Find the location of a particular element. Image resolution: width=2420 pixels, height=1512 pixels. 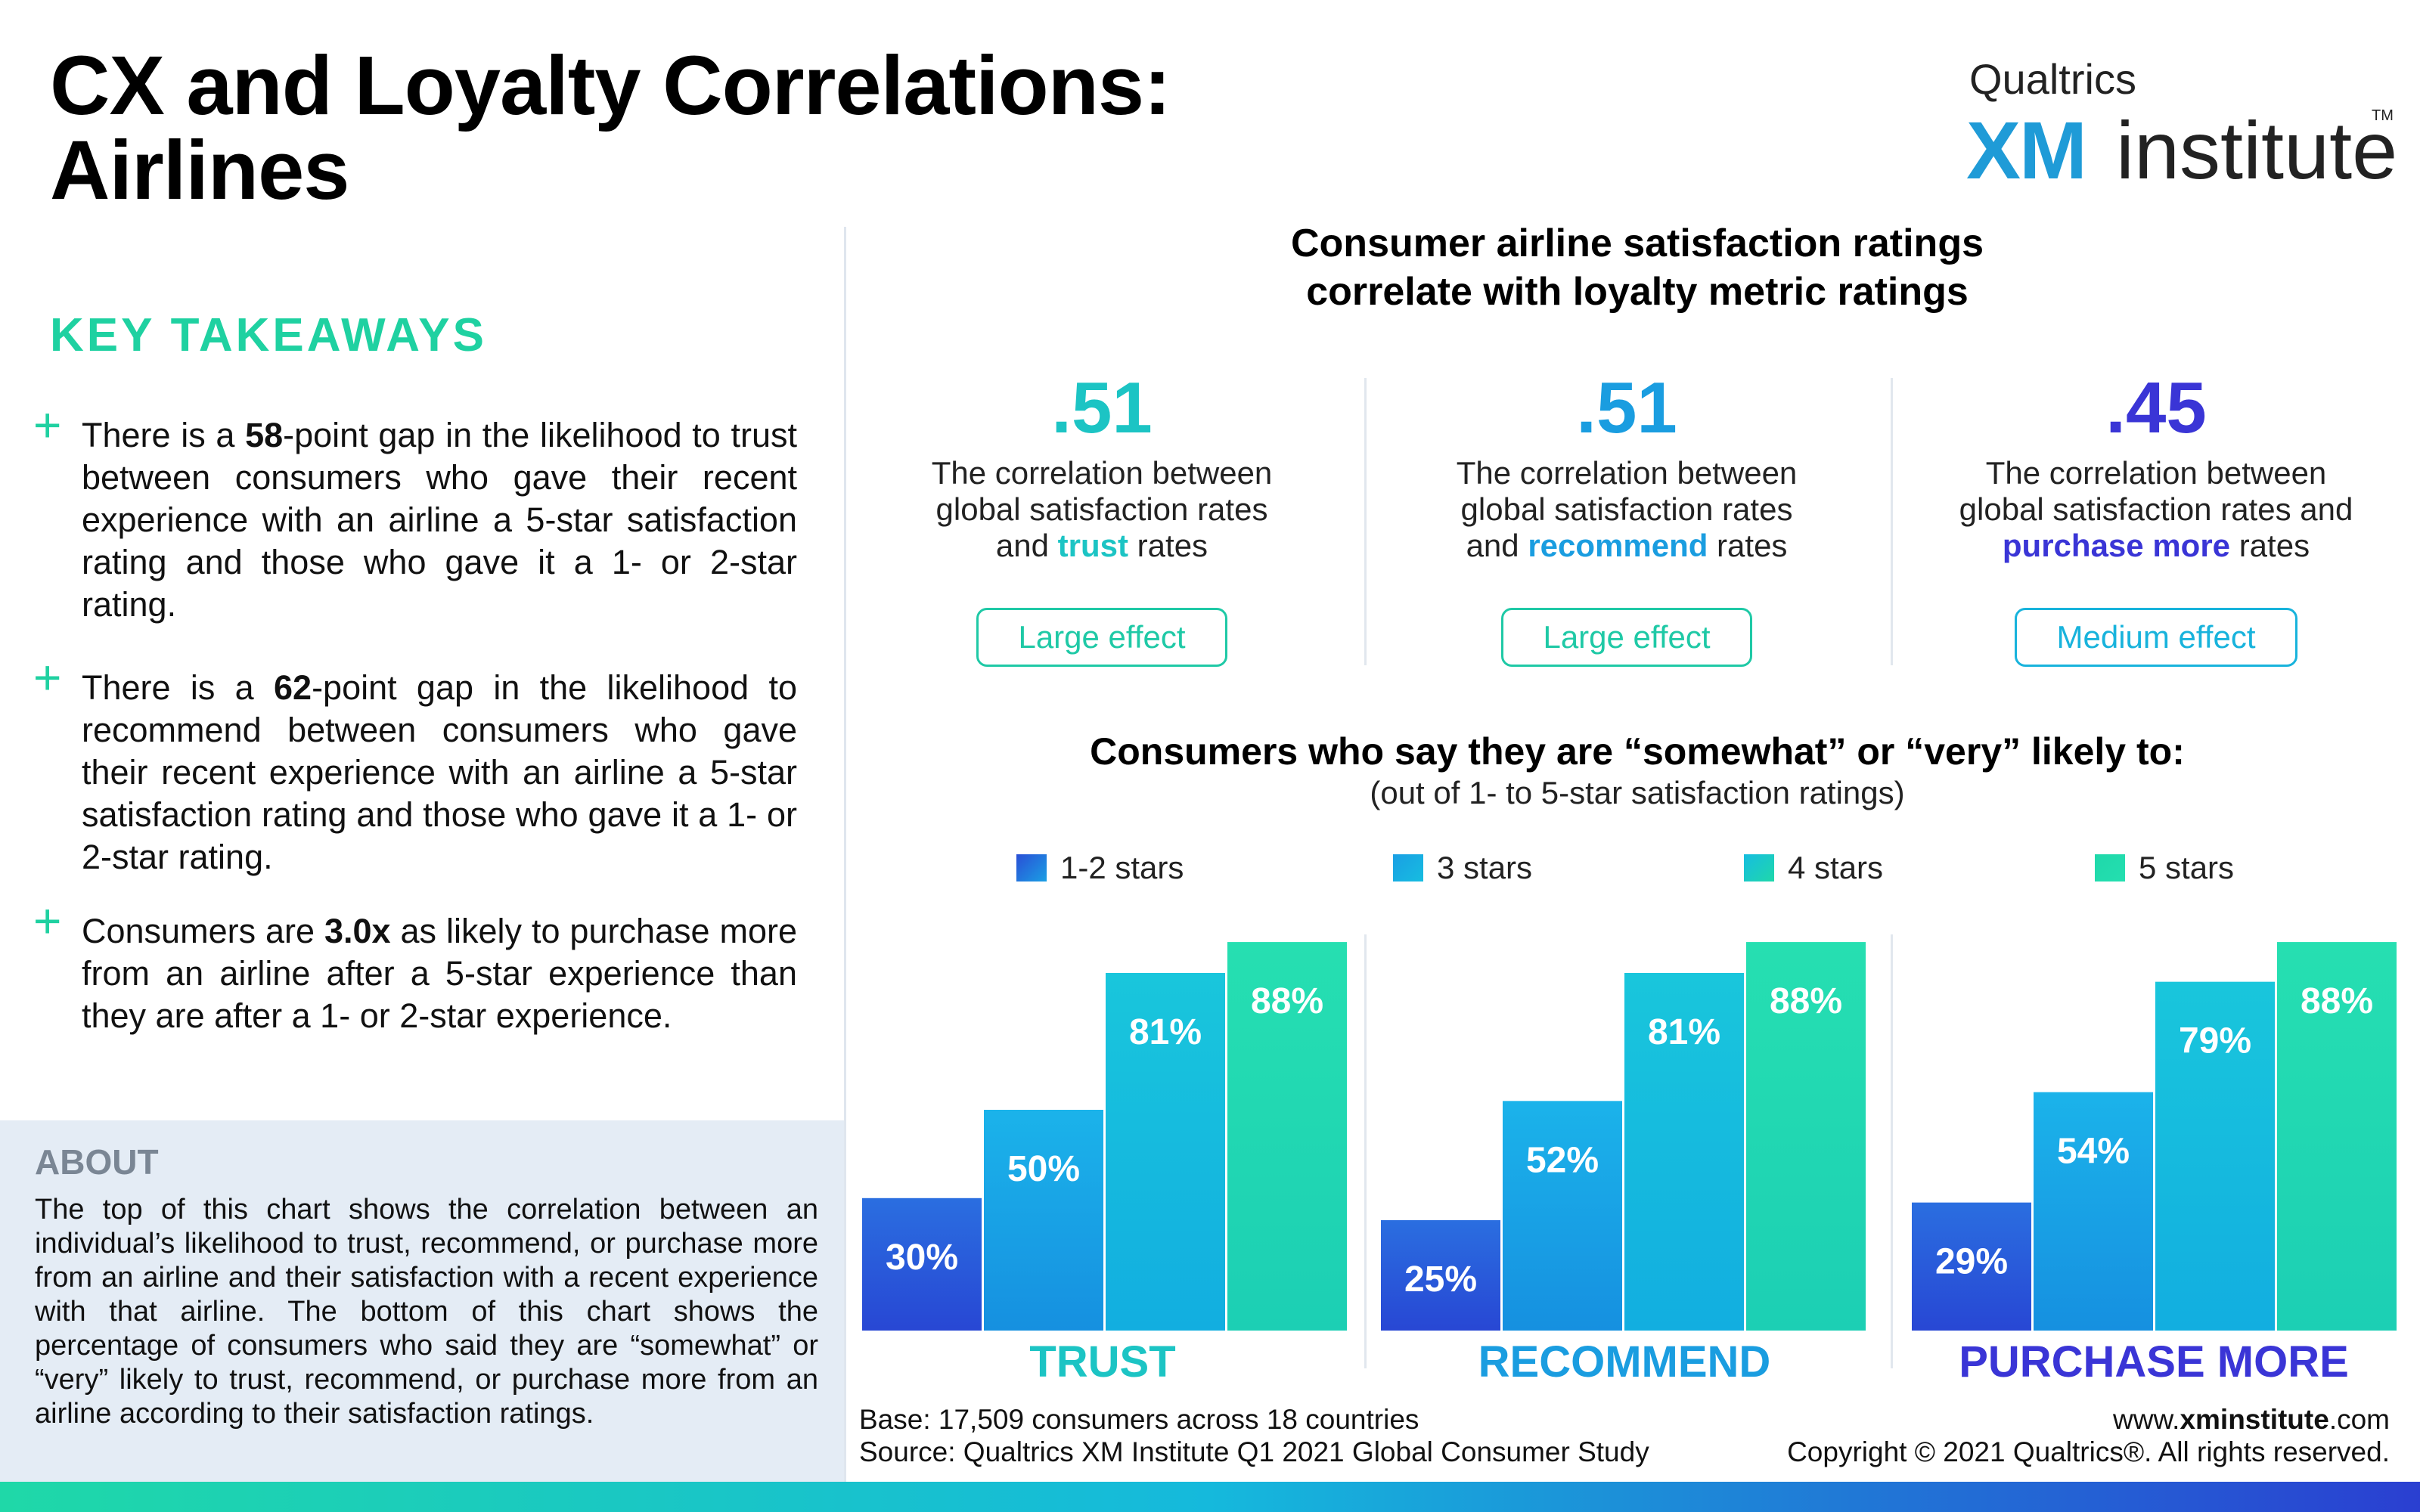

logo-trademark: TM is located at coordinates (2383, 115).